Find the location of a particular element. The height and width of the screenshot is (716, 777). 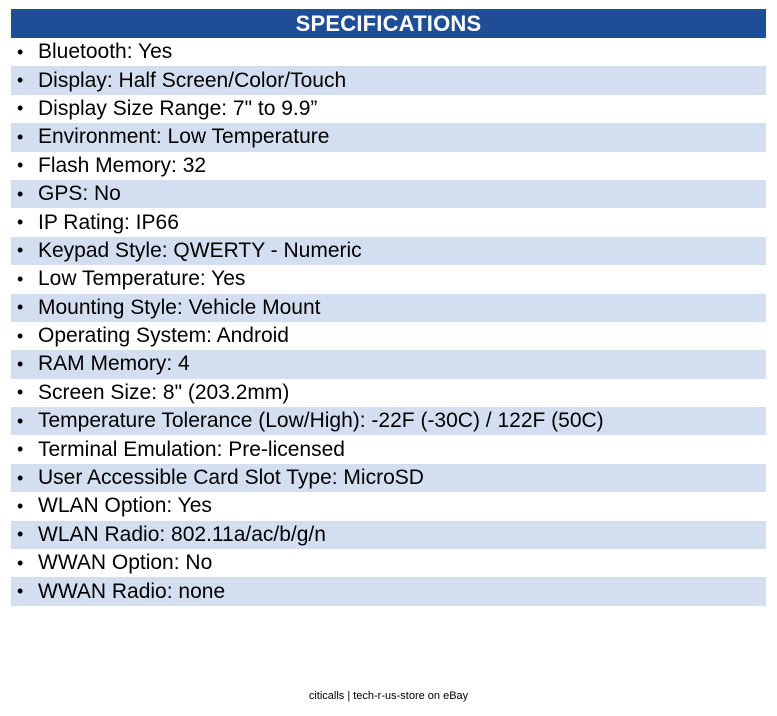

spec-row: • Low Temperature: Yes is located at coordinates (388, 279).